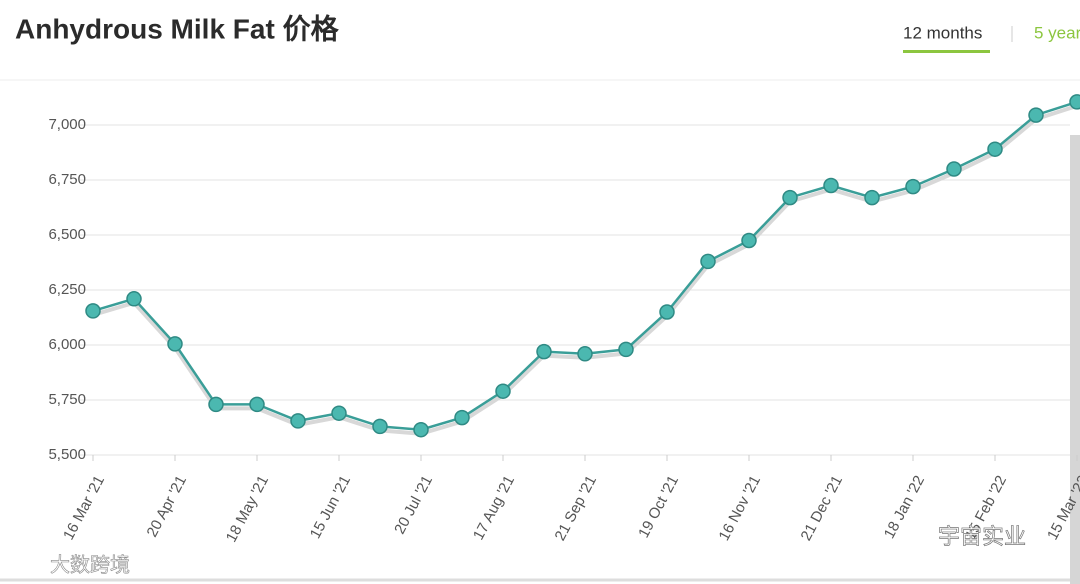 This screenshot has height=584, width=1080. Describe the element at coordinates (1057, 32) in the screenshot. I see `tab: 5 years` at that location.